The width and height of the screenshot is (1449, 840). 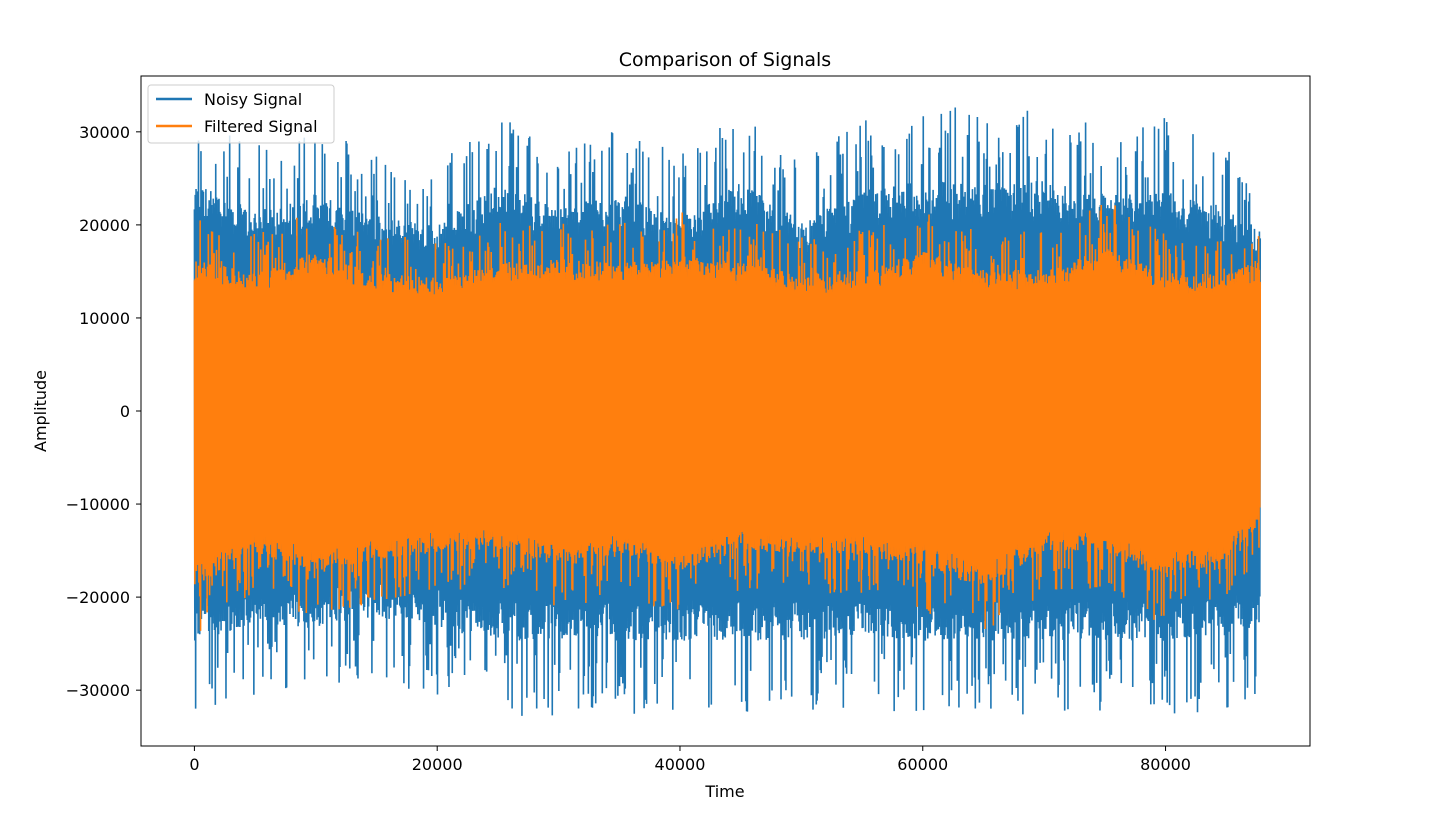 What do you see at coordinates (40, 411) in the screenshot?
I see `y-axis-label: Amplitude` at bounding box center [40, 411].